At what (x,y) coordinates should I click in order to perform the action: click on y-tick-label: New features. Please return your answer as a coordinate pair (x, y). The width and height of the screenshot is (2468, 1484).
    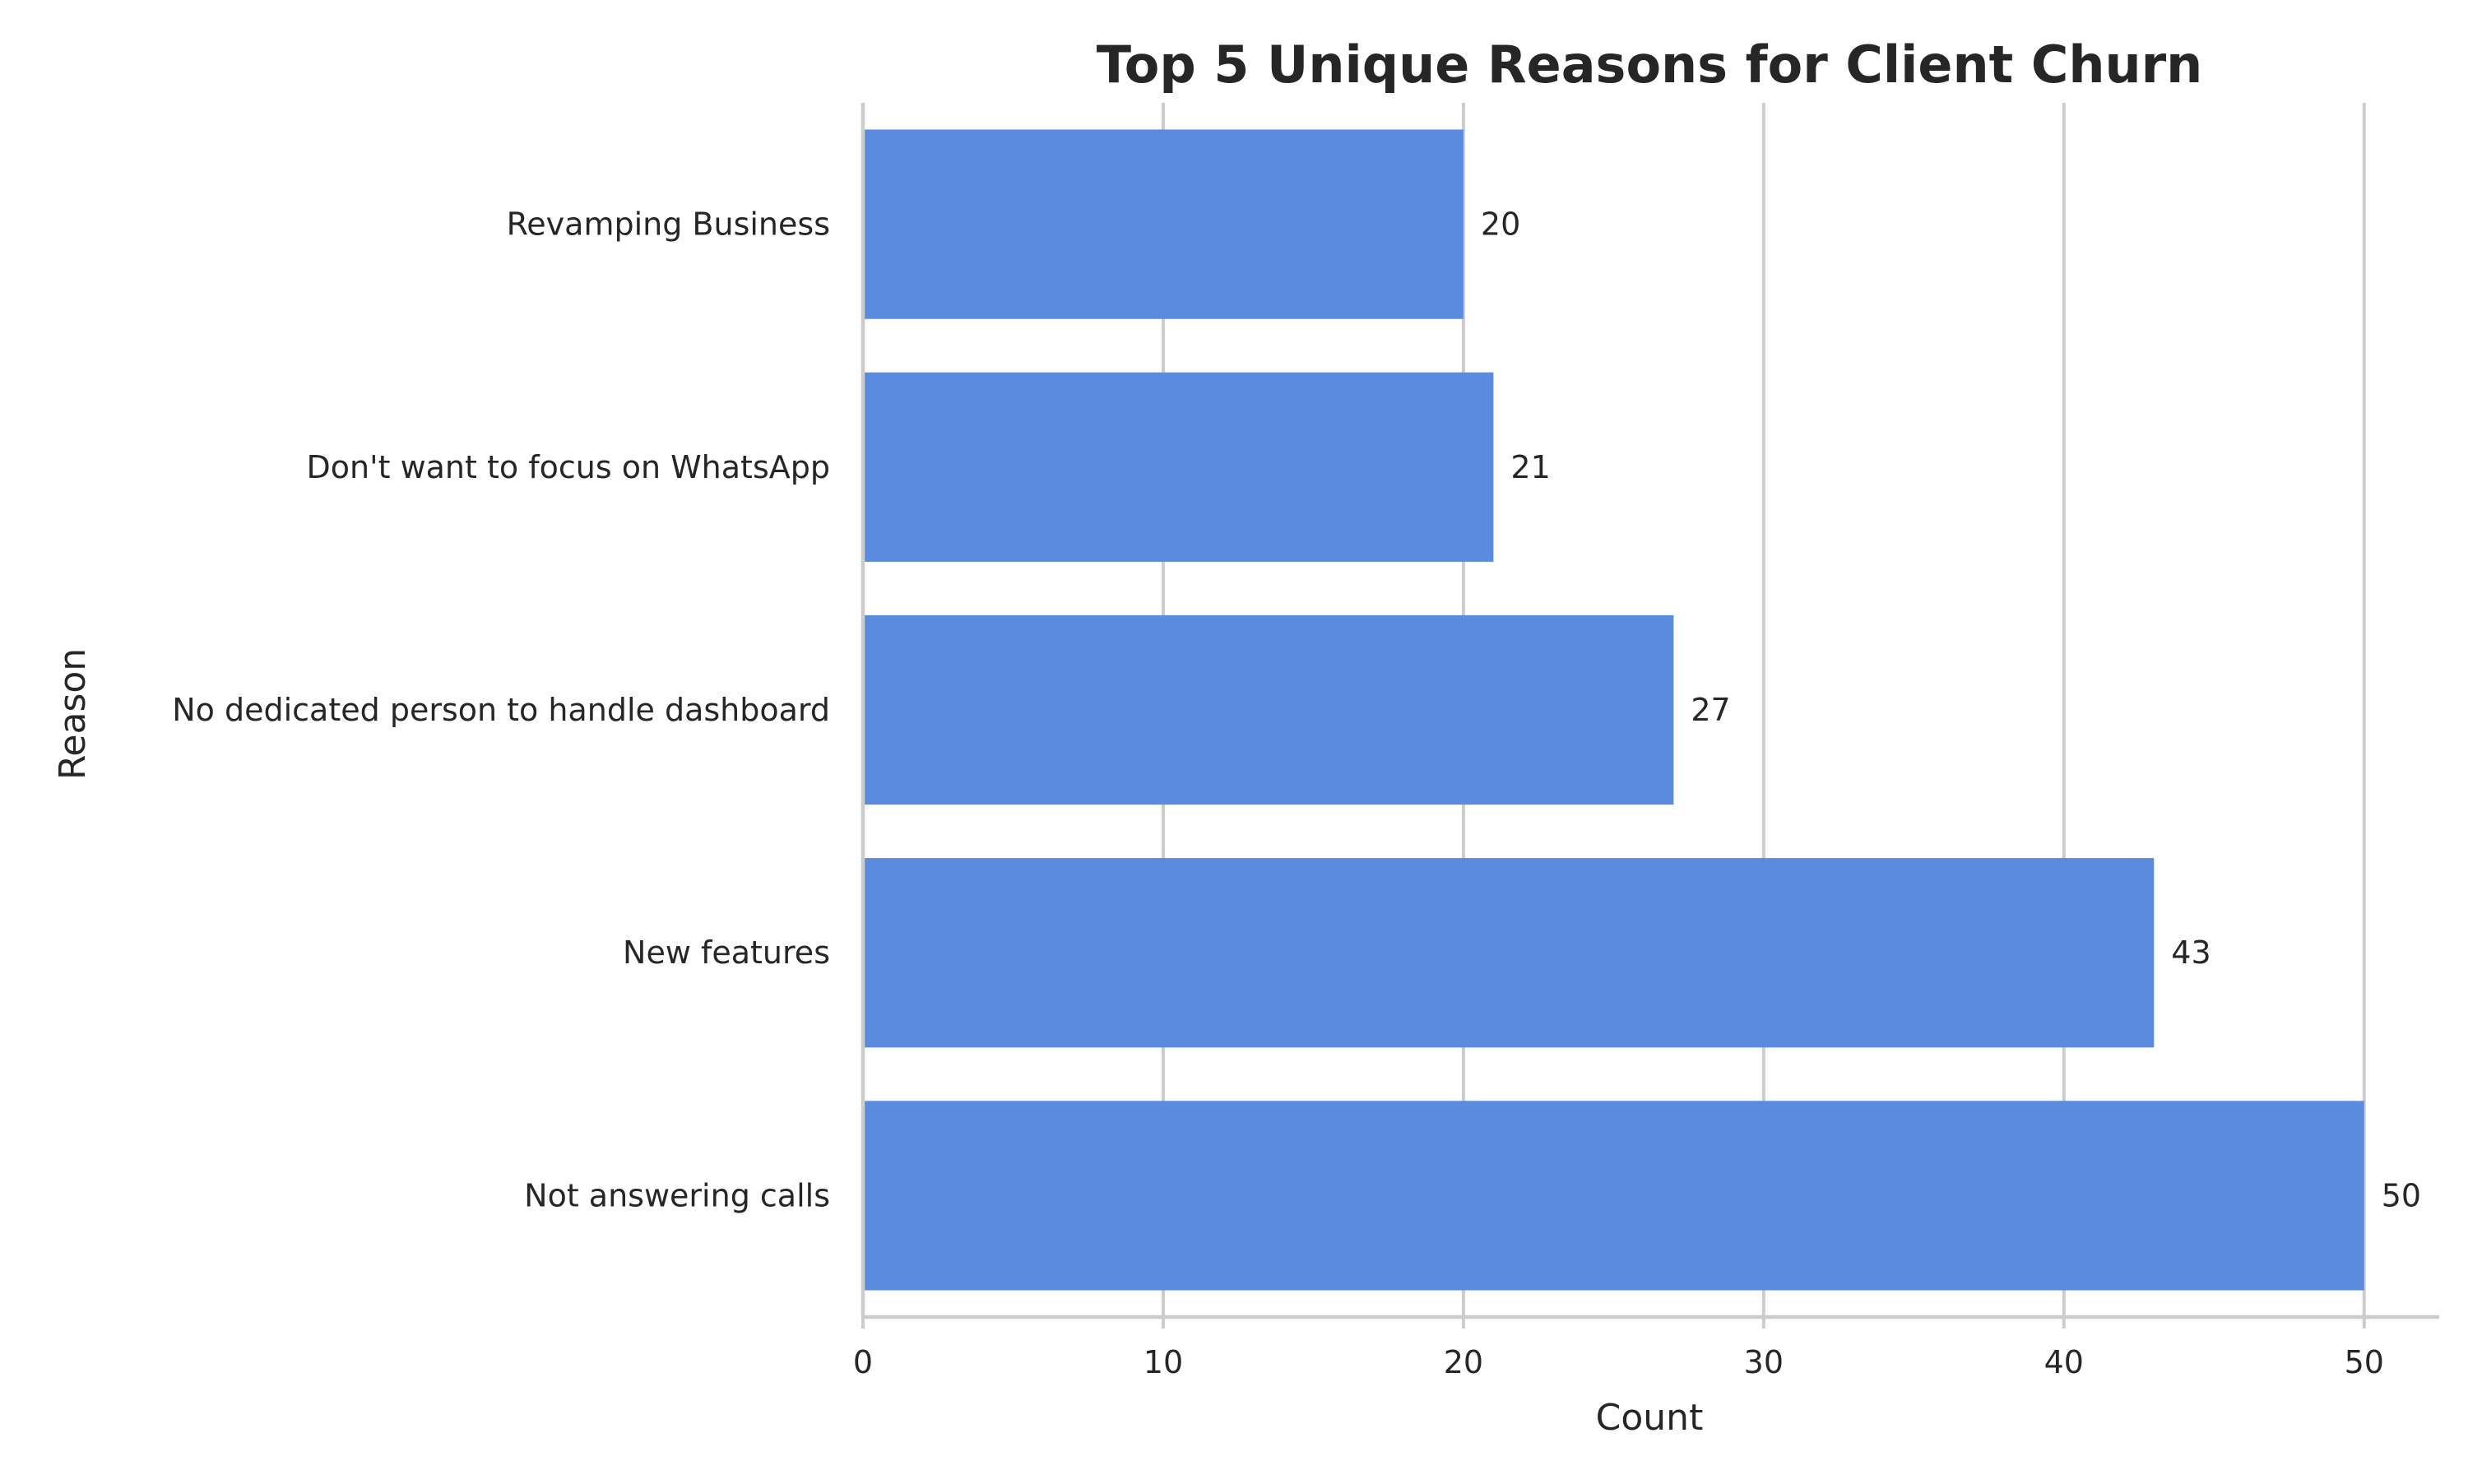
    Looking at the image, I should click on (726, 952).